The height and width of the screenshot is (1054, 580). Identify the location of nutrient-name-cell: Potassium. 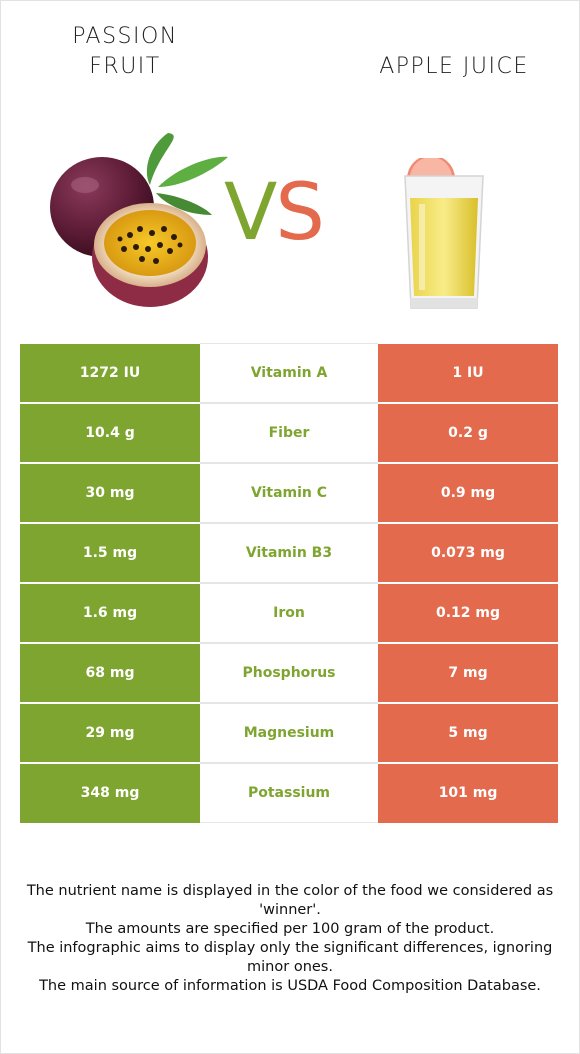
(289, 792).